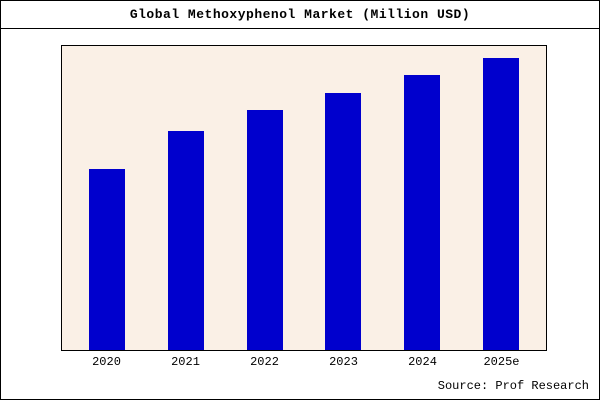 The width and height of the screenshot is (600, 400). Describe the element at coordinates (343, 221) in the screenshot. I see `bar-2023` at that location.